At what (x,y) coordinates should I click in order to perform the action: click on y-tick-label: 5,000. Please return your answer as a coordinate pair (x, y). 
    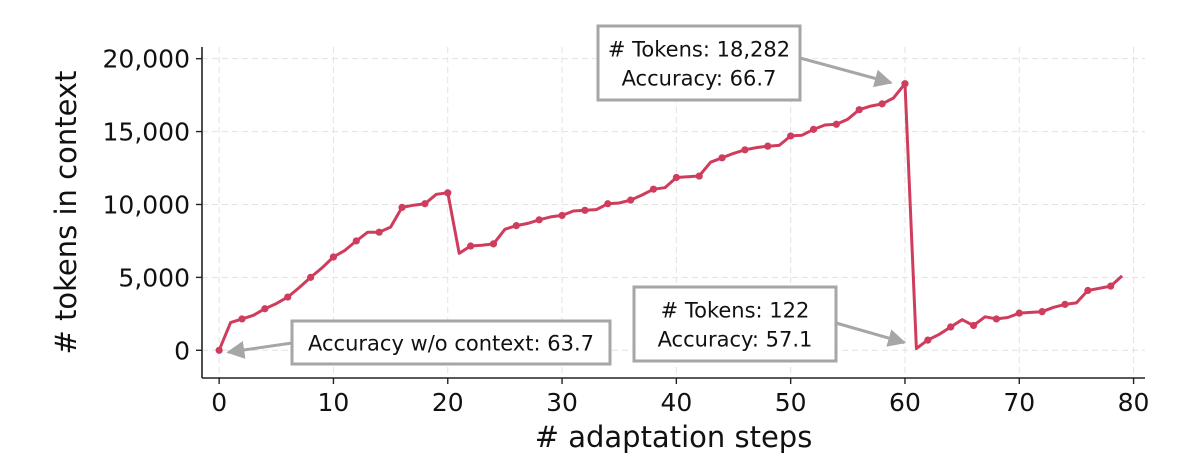
    Looking at the image, I should click on (154, 277).